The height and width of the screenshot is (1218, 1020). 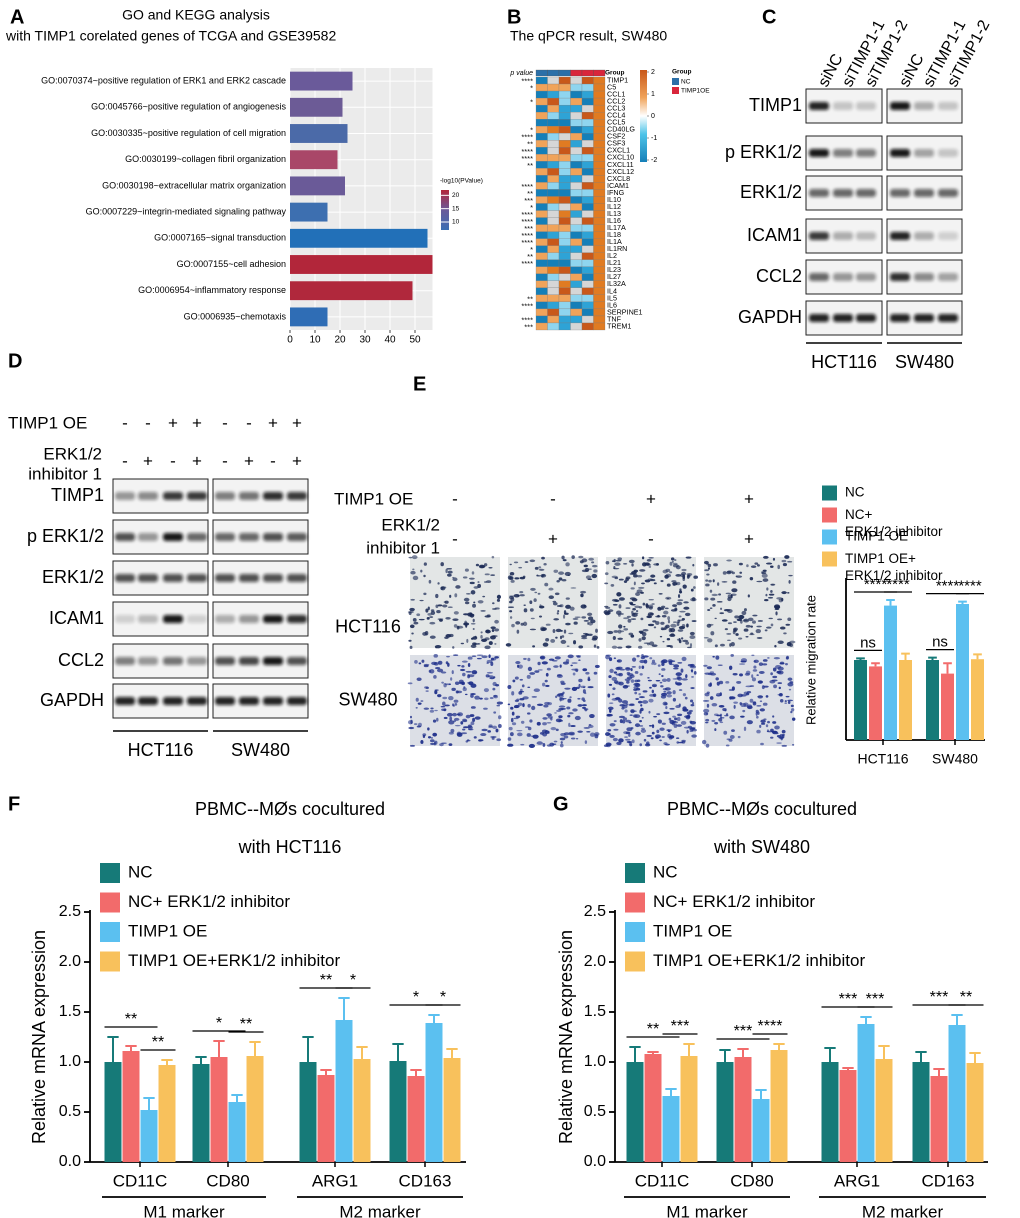 I want to click on migration-image, so click(x=455, y=700).